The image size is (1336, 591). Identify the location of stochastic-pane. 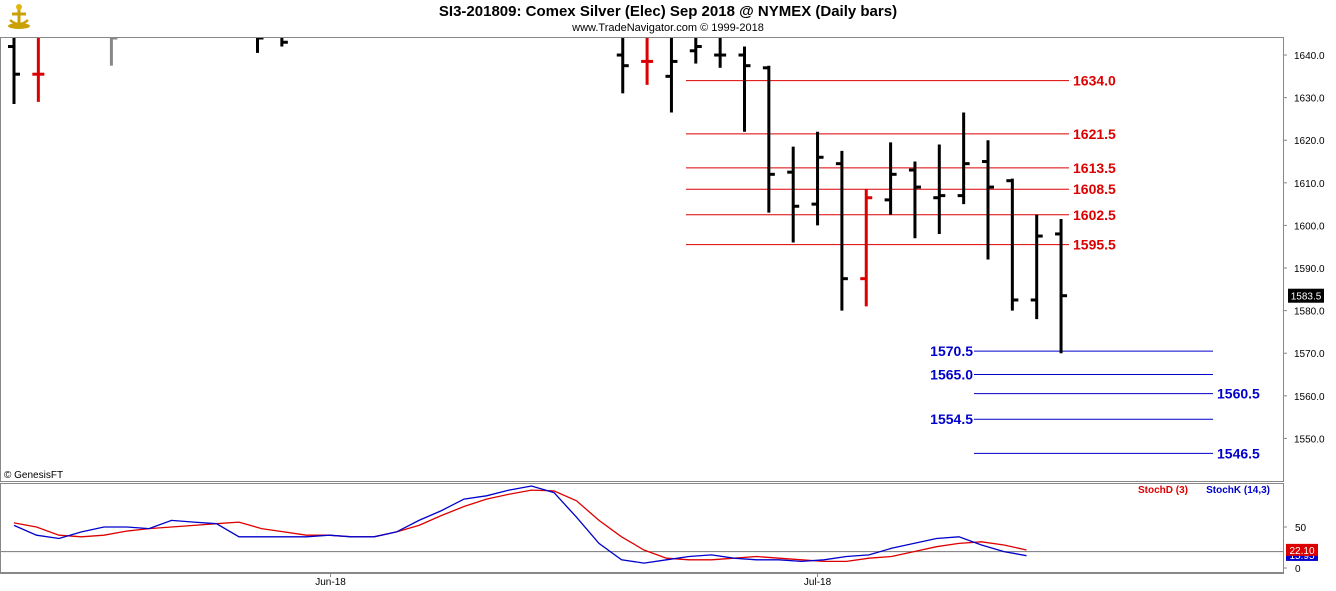
(642, 528).